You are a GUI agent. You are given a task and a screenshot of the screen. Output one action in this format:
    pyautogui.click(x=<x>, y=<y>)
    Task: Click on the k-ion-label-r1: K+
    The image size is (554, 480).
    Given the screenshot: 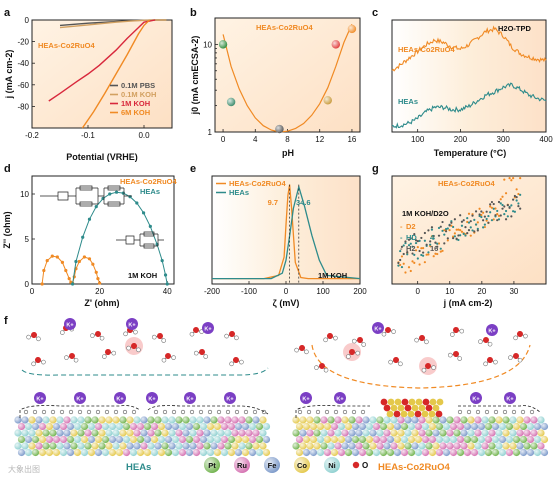 What is the action you would take?
    pyautogui.click(x=491, y=332)
    